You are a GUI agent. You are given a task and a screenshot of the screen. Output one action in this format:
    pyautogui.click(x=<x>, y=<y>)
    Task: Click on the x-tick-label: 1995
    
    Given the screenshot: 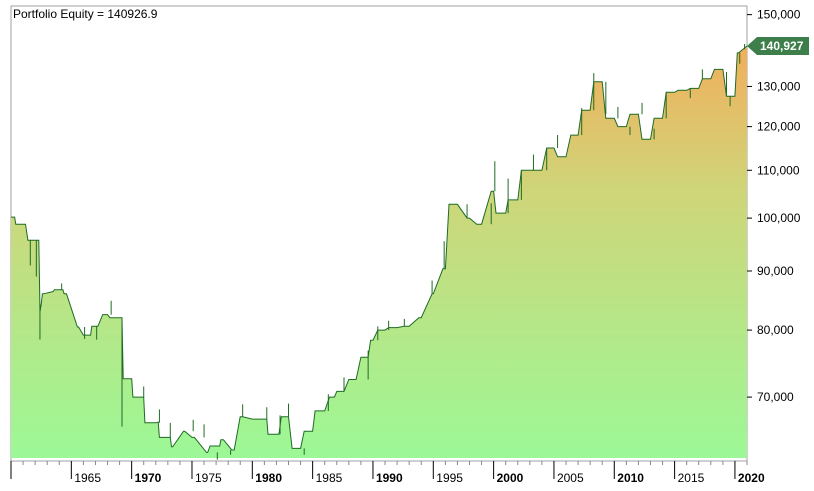 What is the action you would take?
    pyautogui.click(x=449, y=478)
    